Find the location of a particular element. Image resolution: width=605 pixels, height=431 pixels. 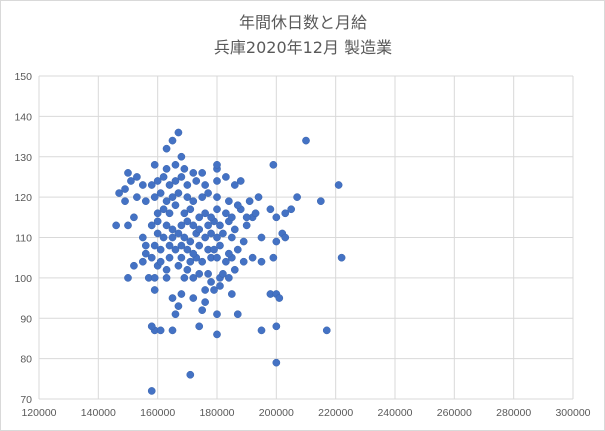

y-tick-label: 70 is located at coordinates (26, 400).